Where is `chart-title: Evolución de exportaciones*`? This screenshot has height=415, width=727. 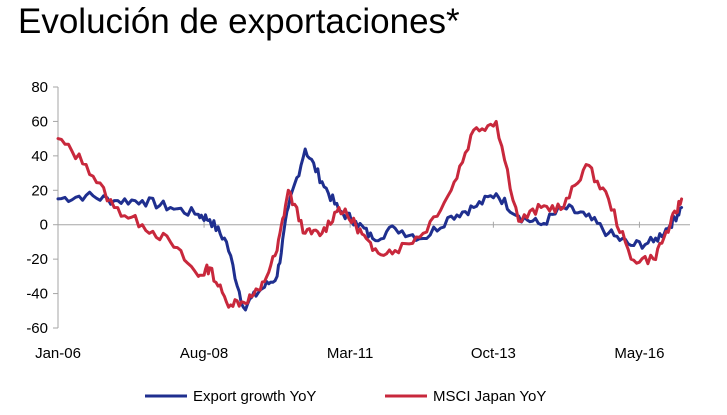 chart-title: Evolución de exportaciones* is located at coordinates (239, 21).